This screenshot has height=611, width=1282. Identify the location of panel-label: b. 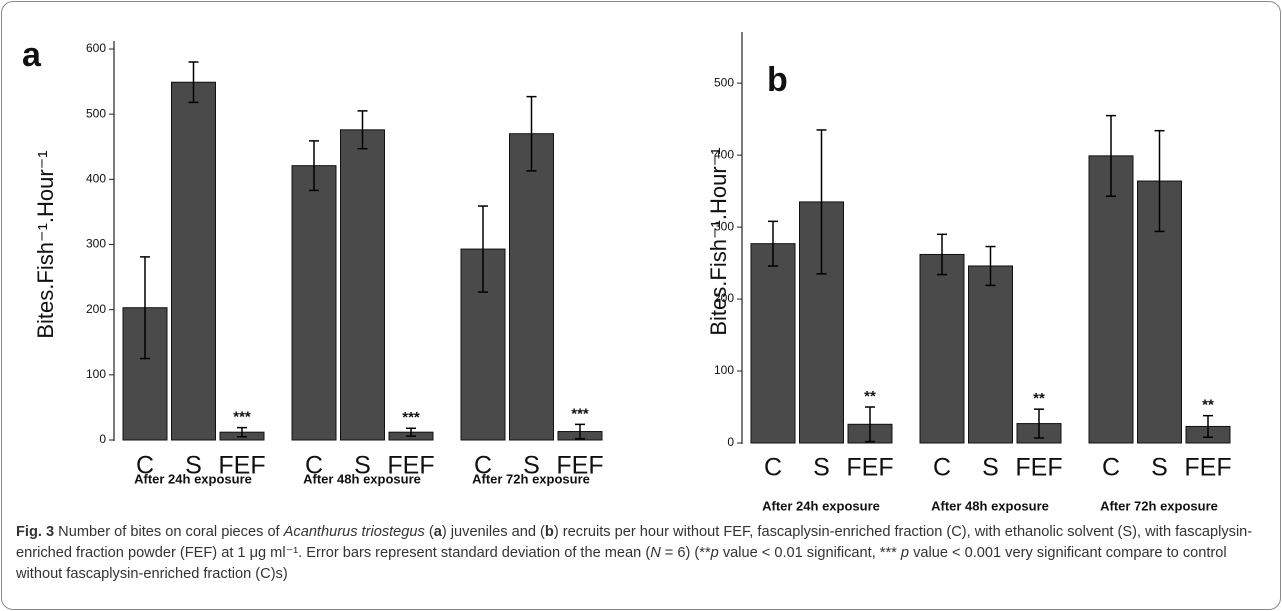
(777, 80).